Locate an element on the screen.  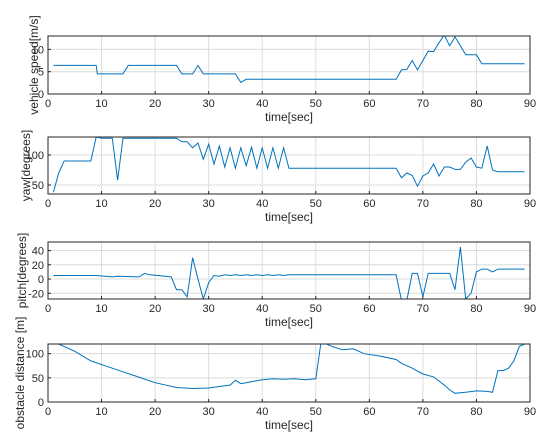
y-axis-label: vehicle speed[m/s] is located at coordinates (34, 64).